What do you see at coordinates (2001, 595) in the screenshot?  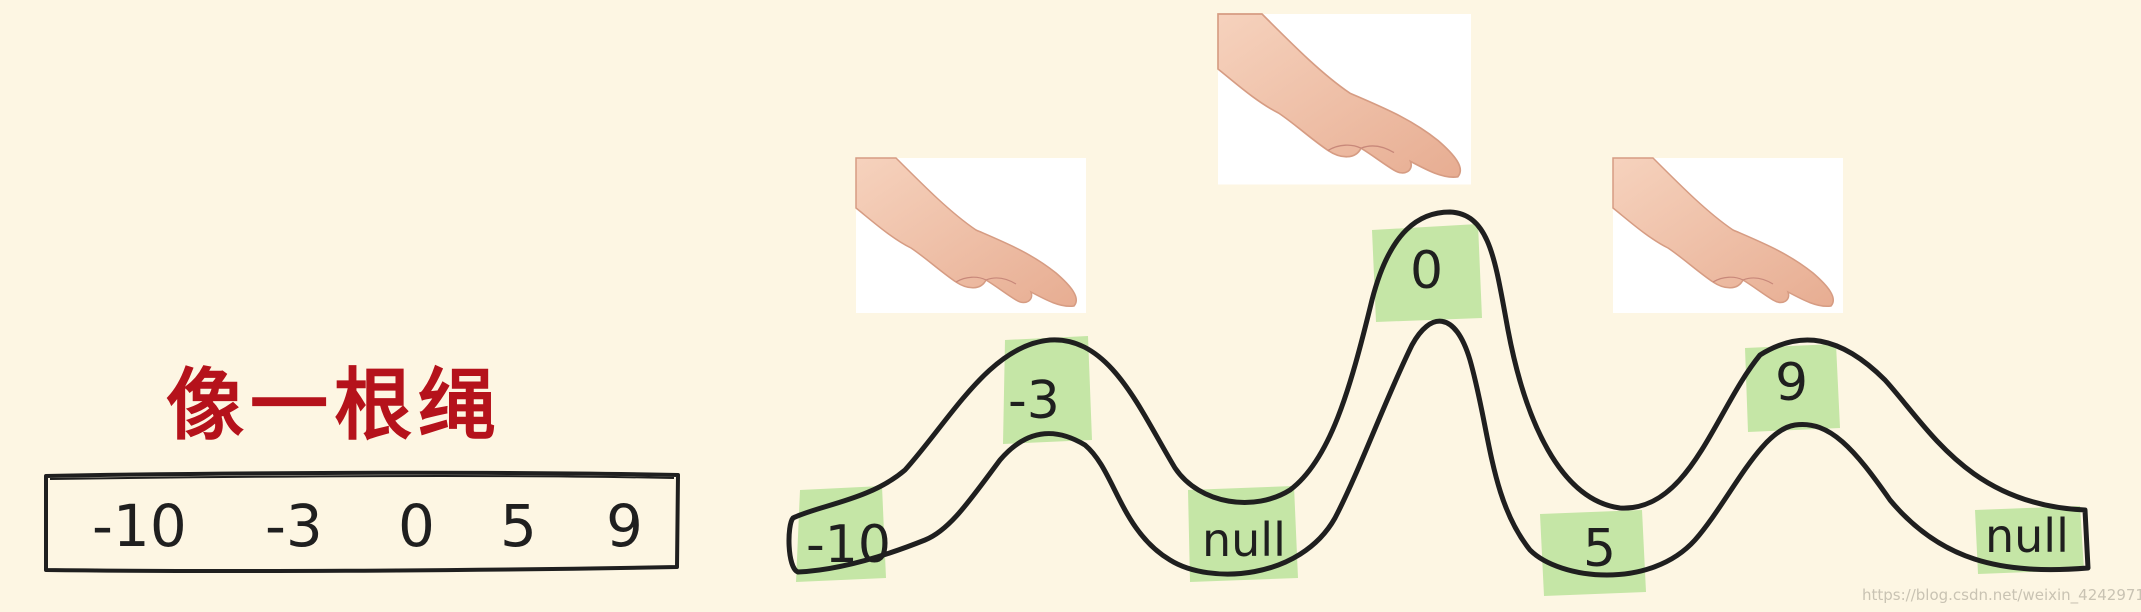 I see `watermark: https://blog.csdn.net/weixin_42429718` at bounding box center [2001, 595].